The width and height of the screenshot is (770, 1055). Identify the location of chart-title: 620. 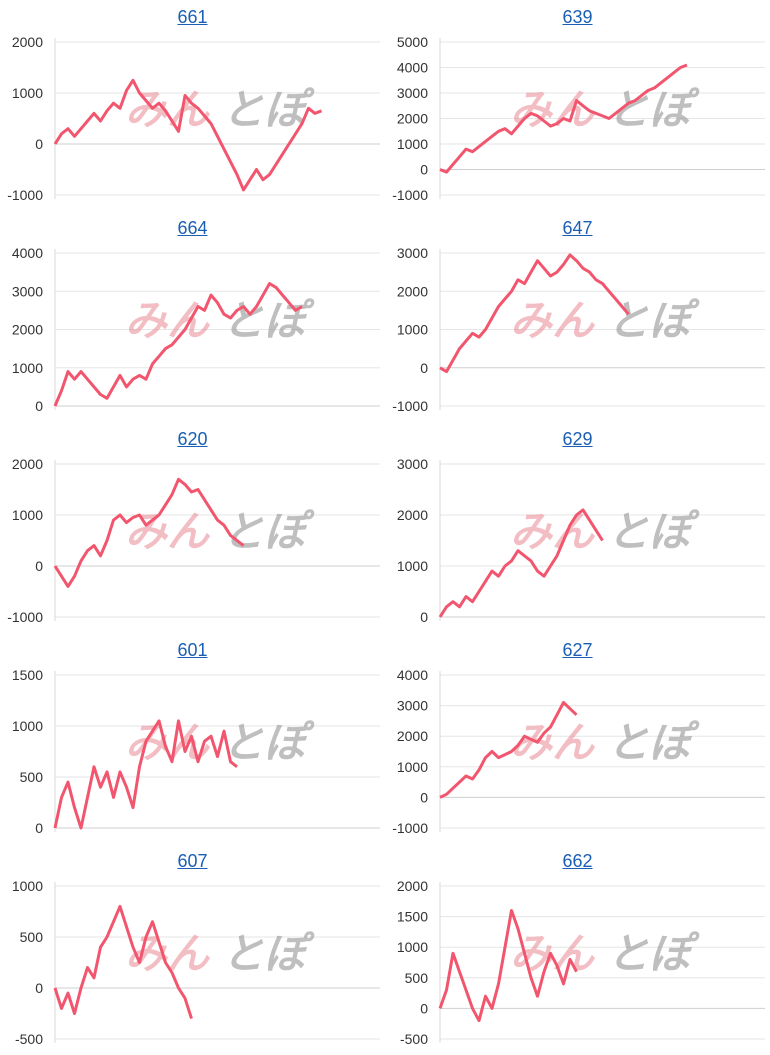
(192, 439).